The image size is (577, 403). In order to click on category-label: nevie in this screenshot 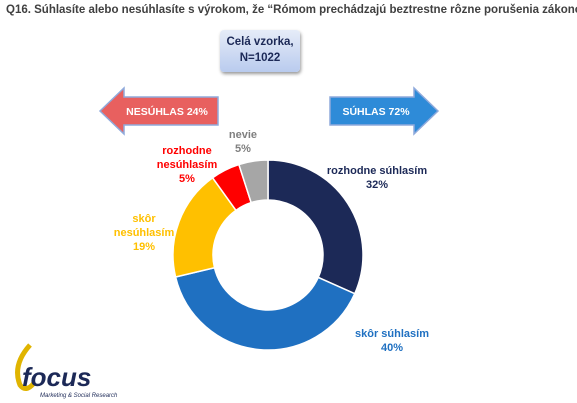, I will do `click(243, 135)`.